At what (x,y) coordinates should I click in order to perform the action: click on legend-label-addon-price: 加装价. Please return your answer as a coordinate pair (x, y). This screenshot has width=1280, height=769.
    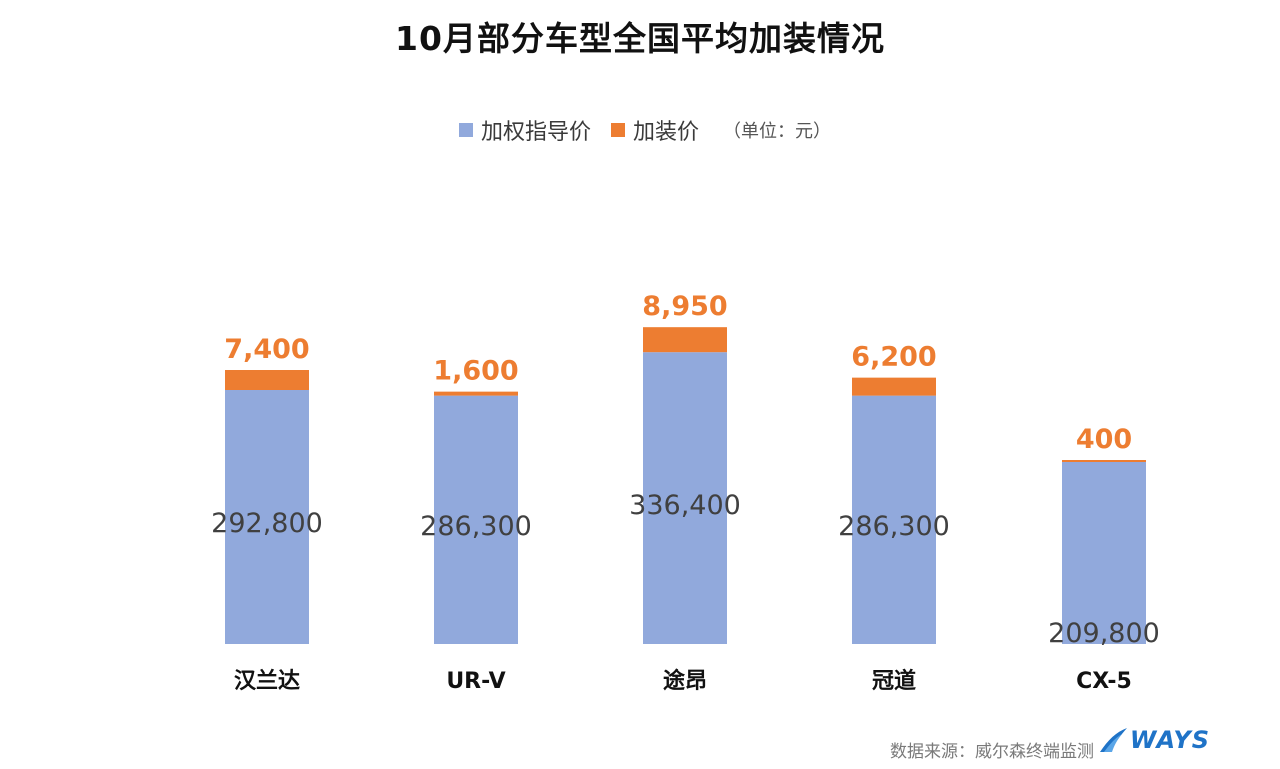
    Looking at the image, I should click on (666, 132).